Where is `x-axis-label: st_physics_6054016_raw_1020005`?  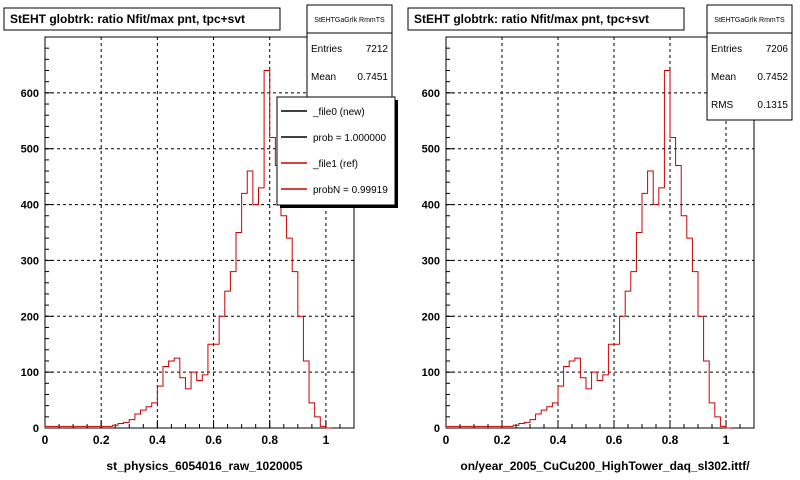
x-axis-label: st_physics_6054016_raw_1020005 is located at coordinates (204, 466).